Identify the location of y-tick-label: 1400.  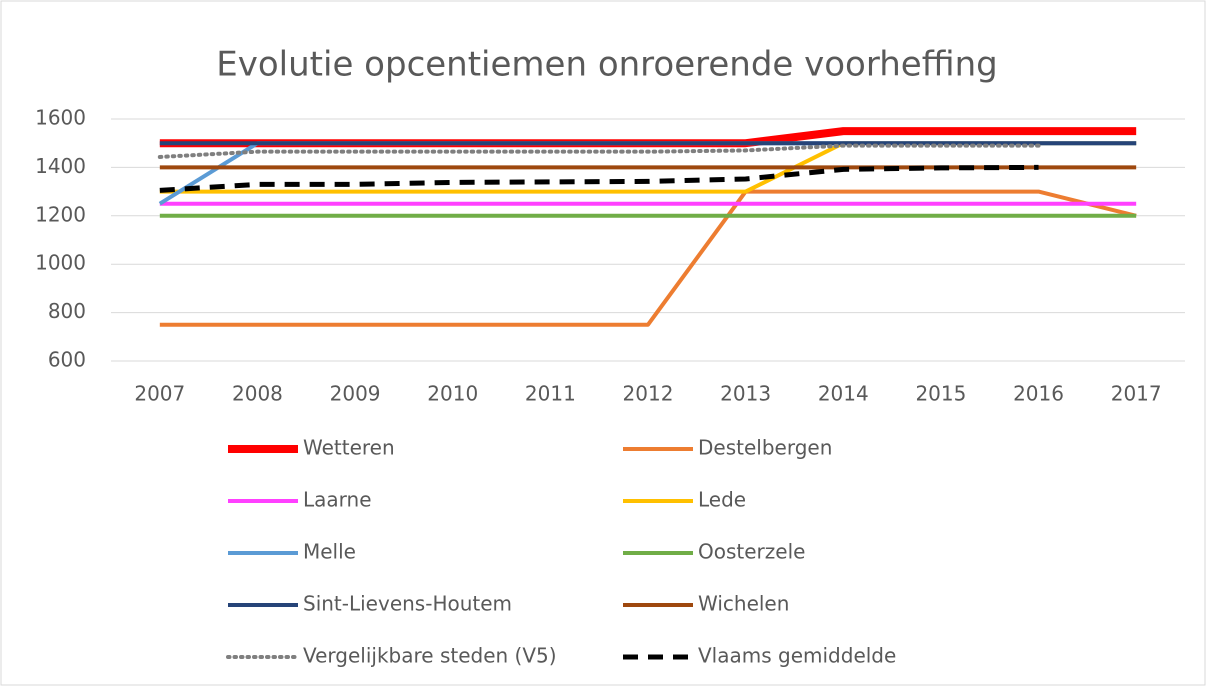
(60, 166).